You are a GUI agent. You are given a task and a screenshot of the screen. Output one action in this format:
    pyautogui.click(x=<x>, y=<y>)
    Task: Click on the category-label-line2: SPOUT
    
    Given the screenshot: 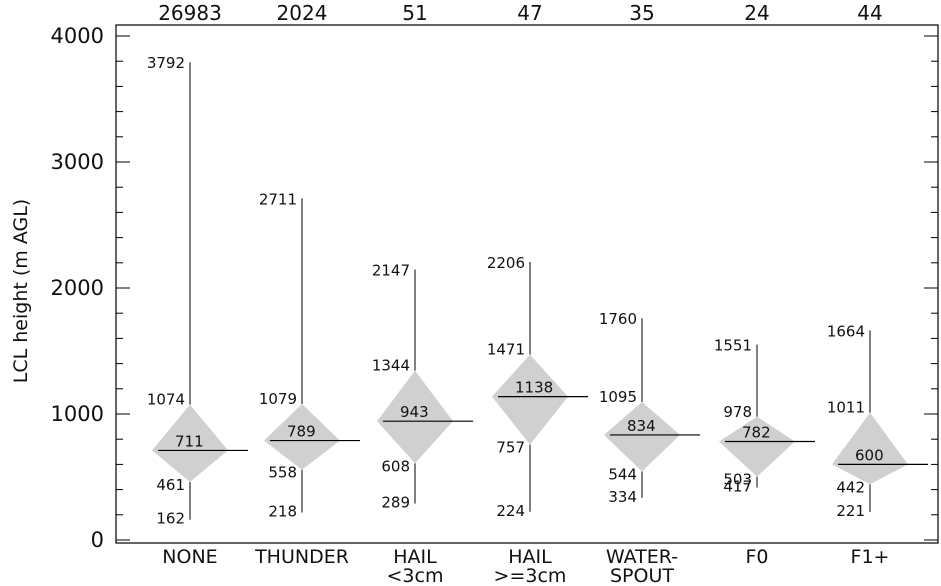 What is the action you would take?
    pyautogui.click(x=642, y=575)
    